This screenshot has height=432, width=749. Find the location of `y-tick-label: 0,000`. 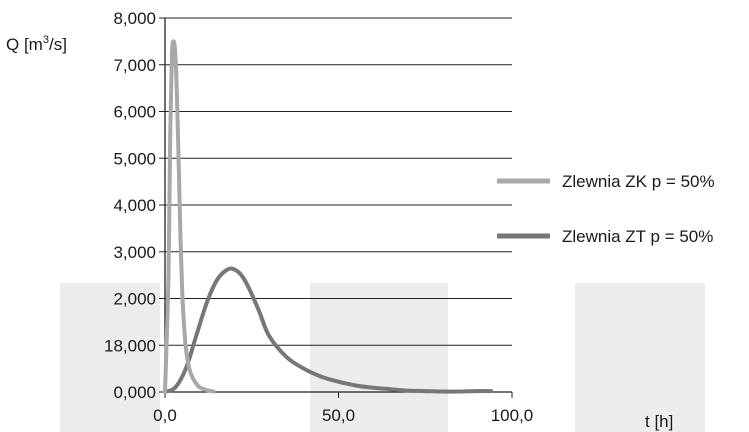

y-tick-label: 0,000 is located at coordinates (134, 392).